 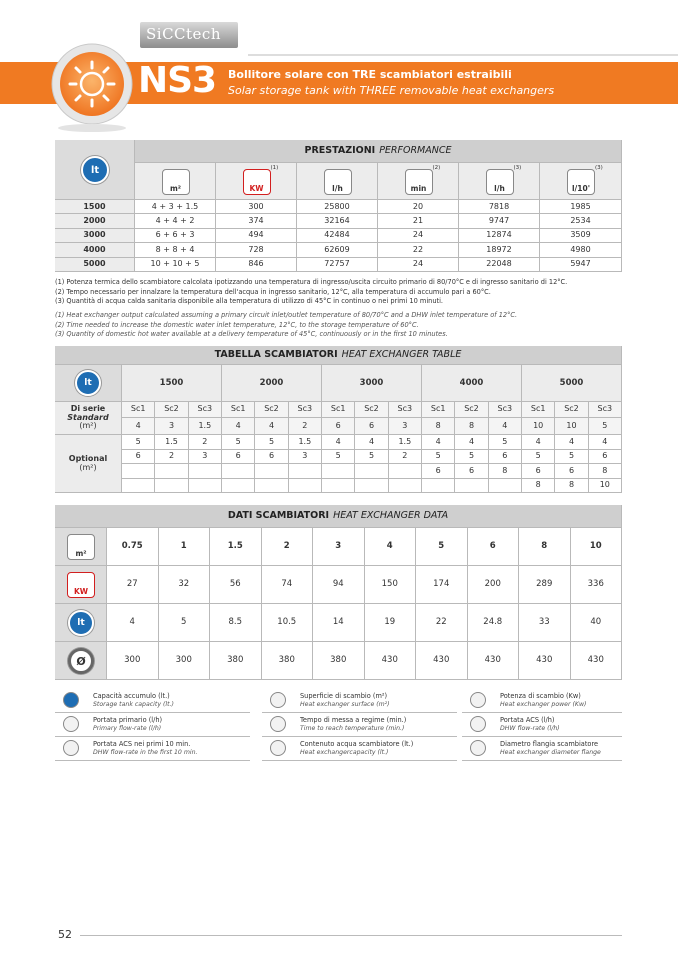 I want to click on data-cell: 7818, so click(x=499, y=207).